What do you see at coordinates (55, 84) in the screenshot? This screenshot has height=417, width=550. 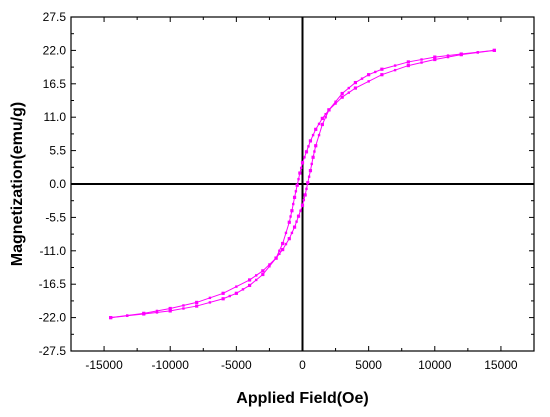 I see `y-tick-label: 16.5` at bounding box center [55, 84].